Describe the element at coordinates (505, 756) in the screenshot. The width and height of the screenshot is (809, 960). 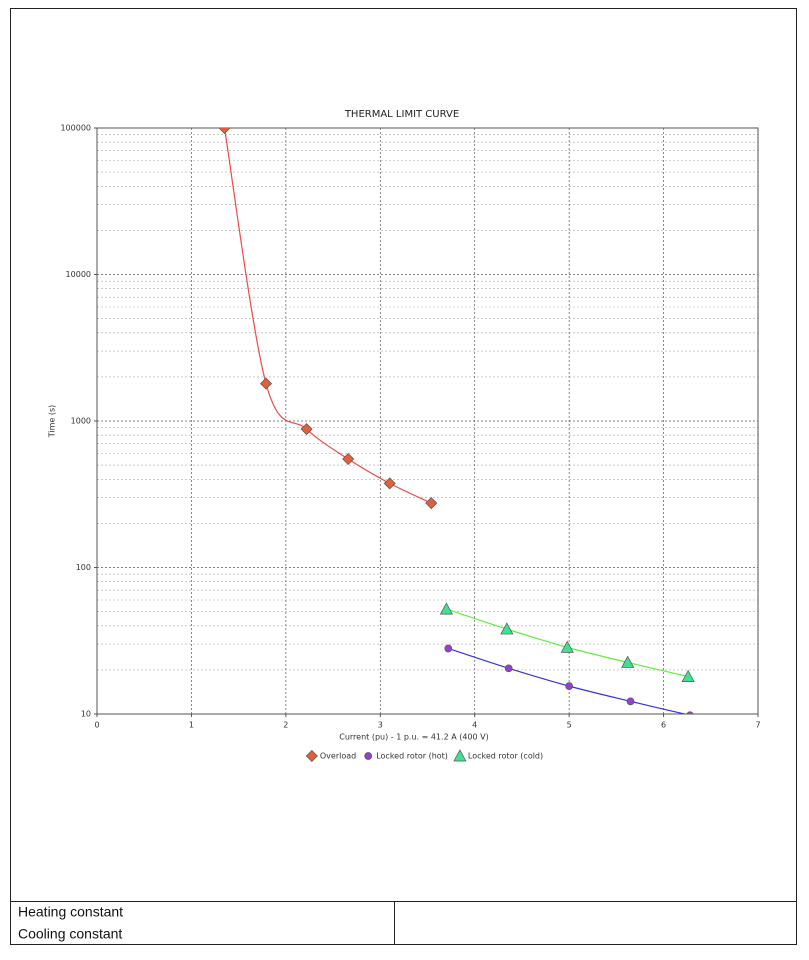
I see `legend-label: Locked rotor (cold)` at that location.